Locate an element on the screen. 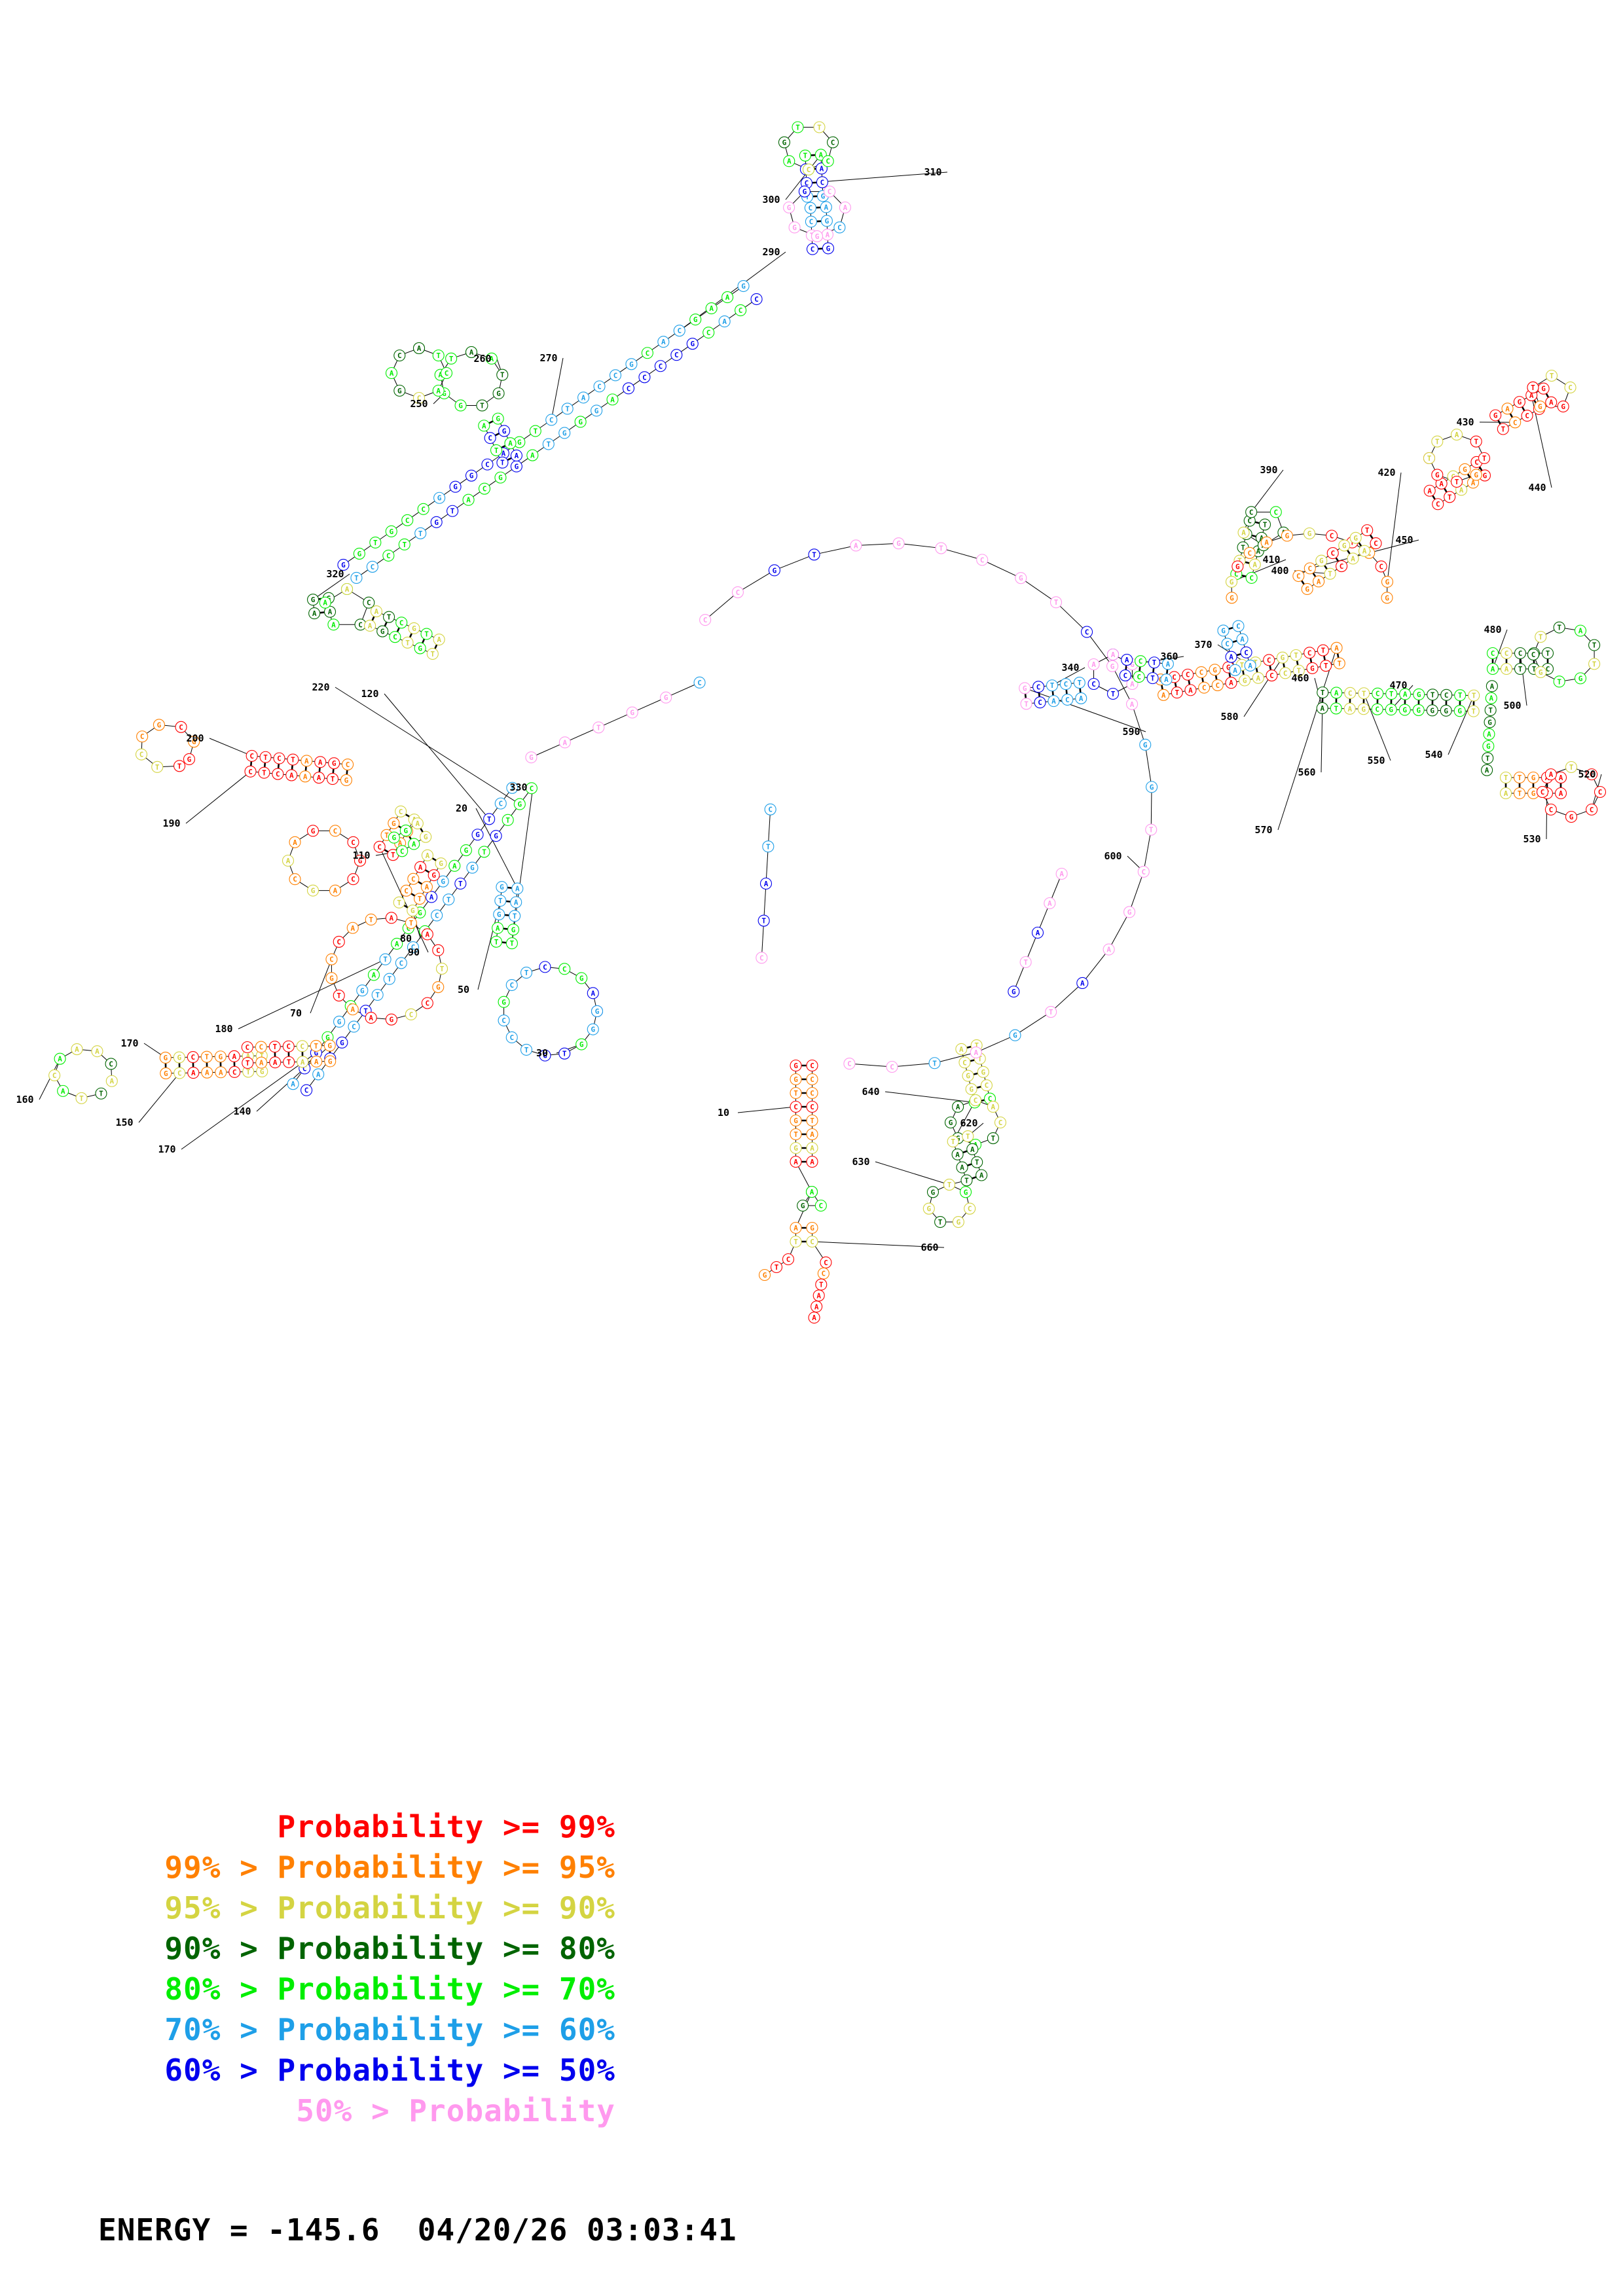 This screenshot has width=1623, height=2296. position-label: 120 is located at coordinates (369, 694).